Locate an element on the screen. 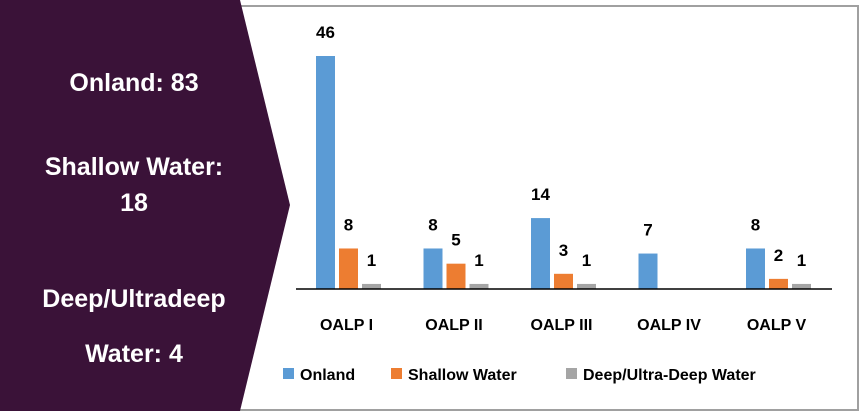 This screenshot has width=859, height=411. bar-deep-ultra-deep-water-oalp-i is located at coordinates (371, 286).